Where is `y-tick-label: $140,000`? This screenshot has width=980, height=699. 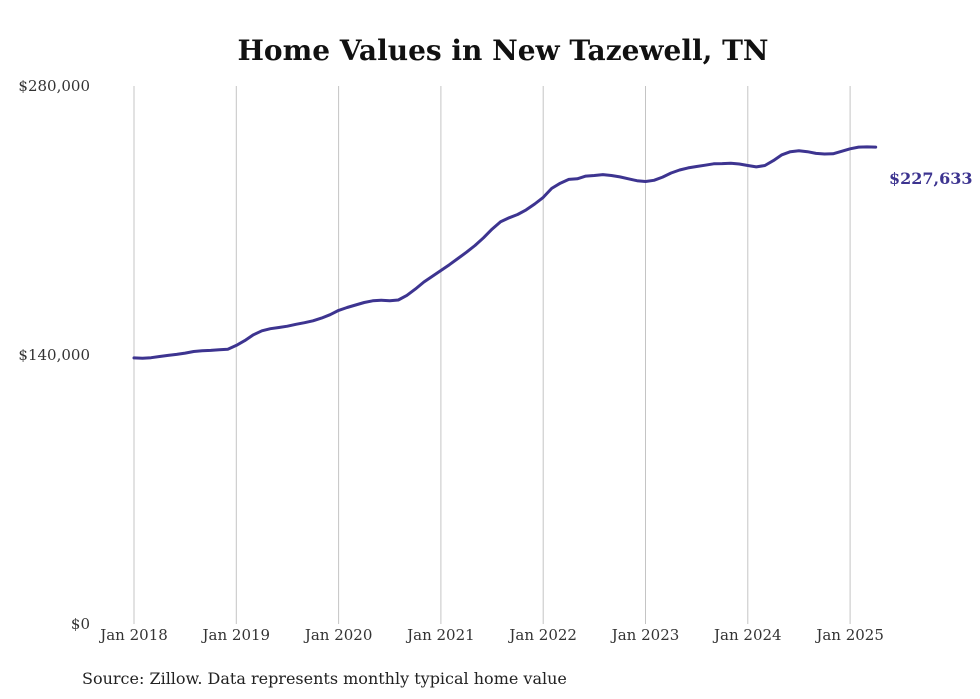
y-tick-label: $140,000 is located at coordinates (54, 355).